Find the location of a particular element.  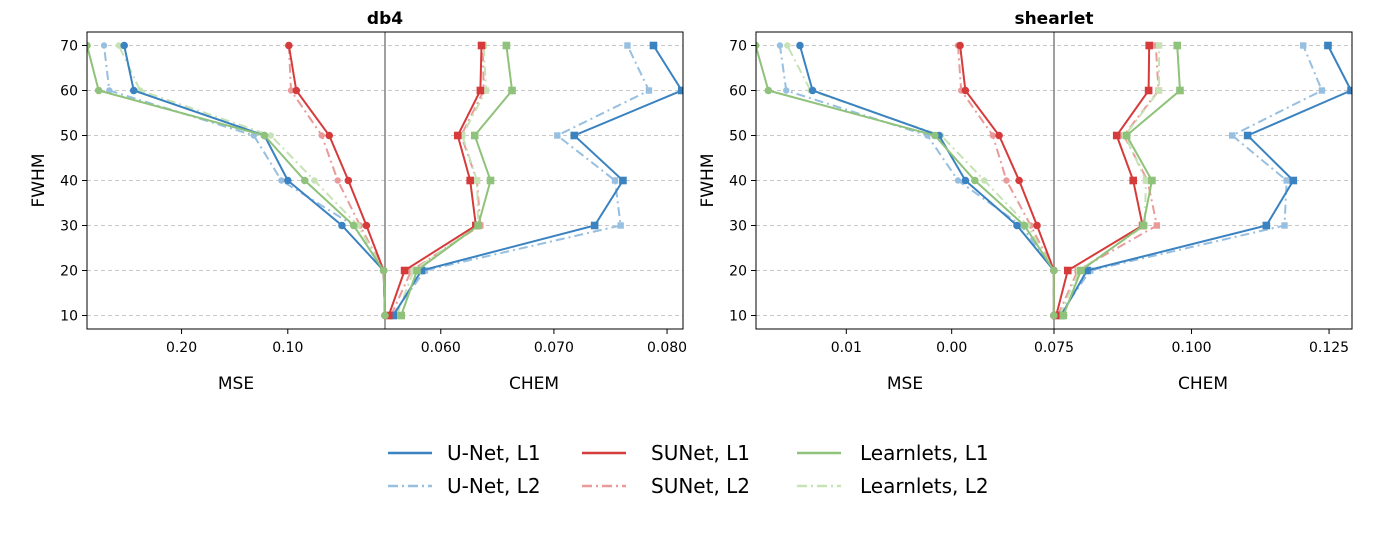

y-axis-label: FWHM is located at coordinates (708, 180).